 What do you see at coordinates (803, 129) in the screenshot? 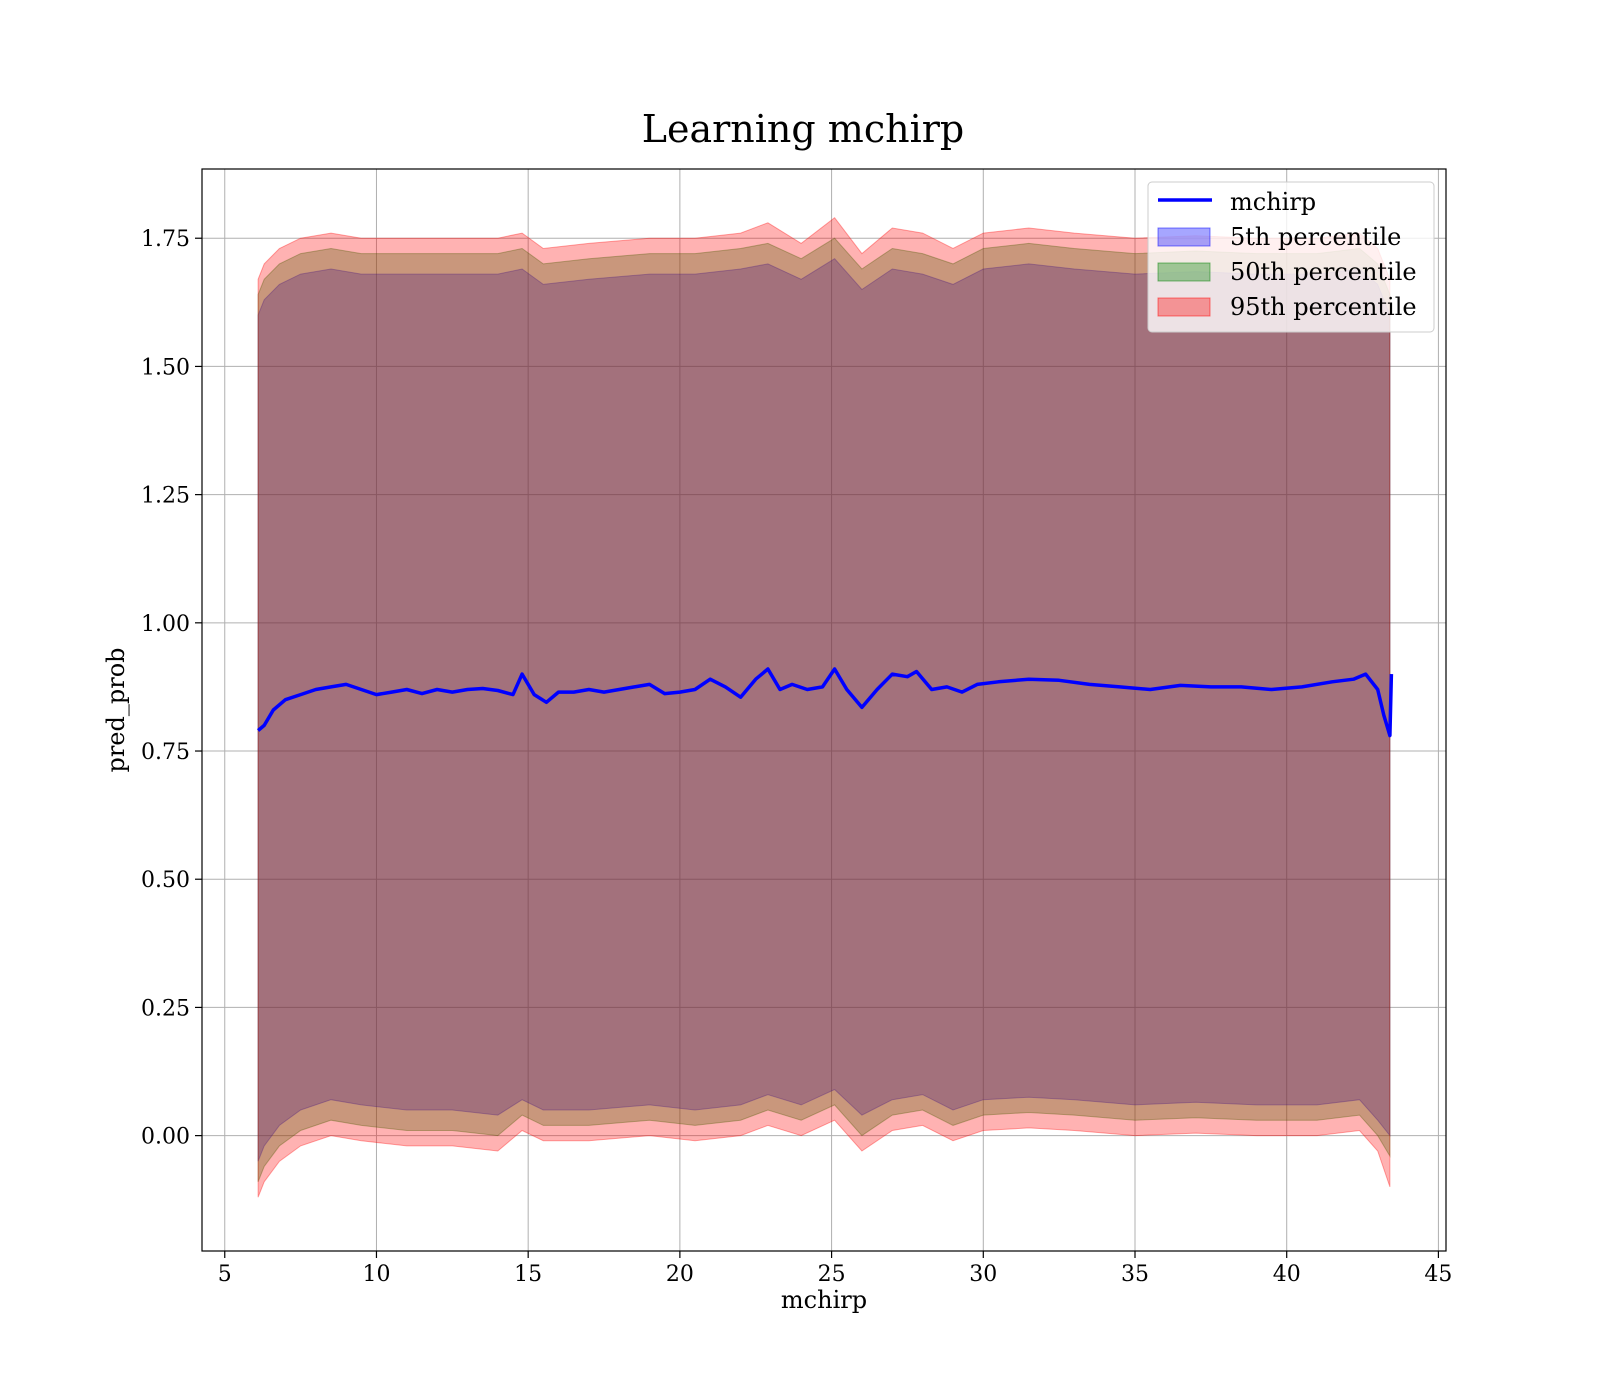
I see `chart-title: Learning mchirp` at bounding box center [803, 129].